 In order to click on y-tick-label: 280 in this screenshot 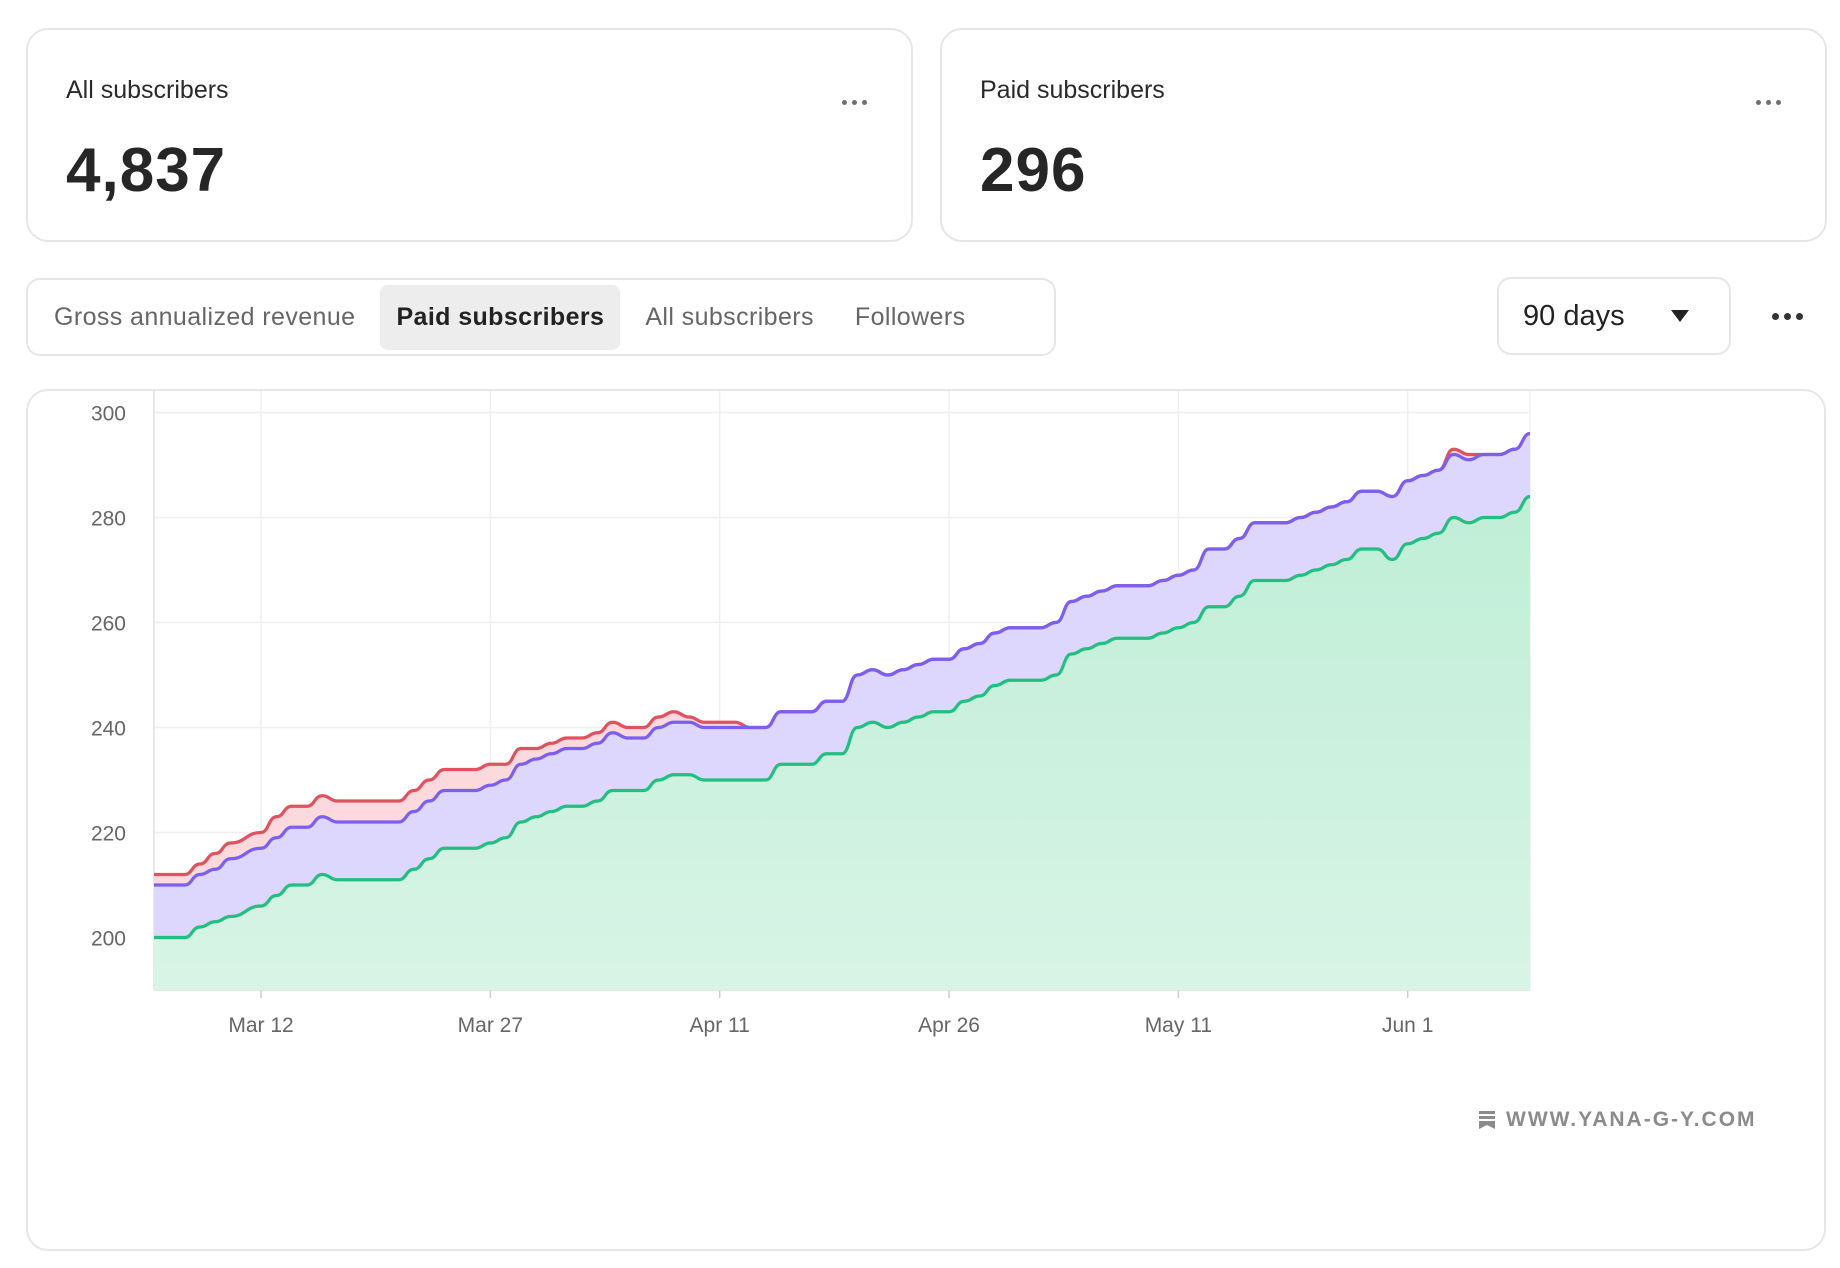, I will do `click(108, 519)`.